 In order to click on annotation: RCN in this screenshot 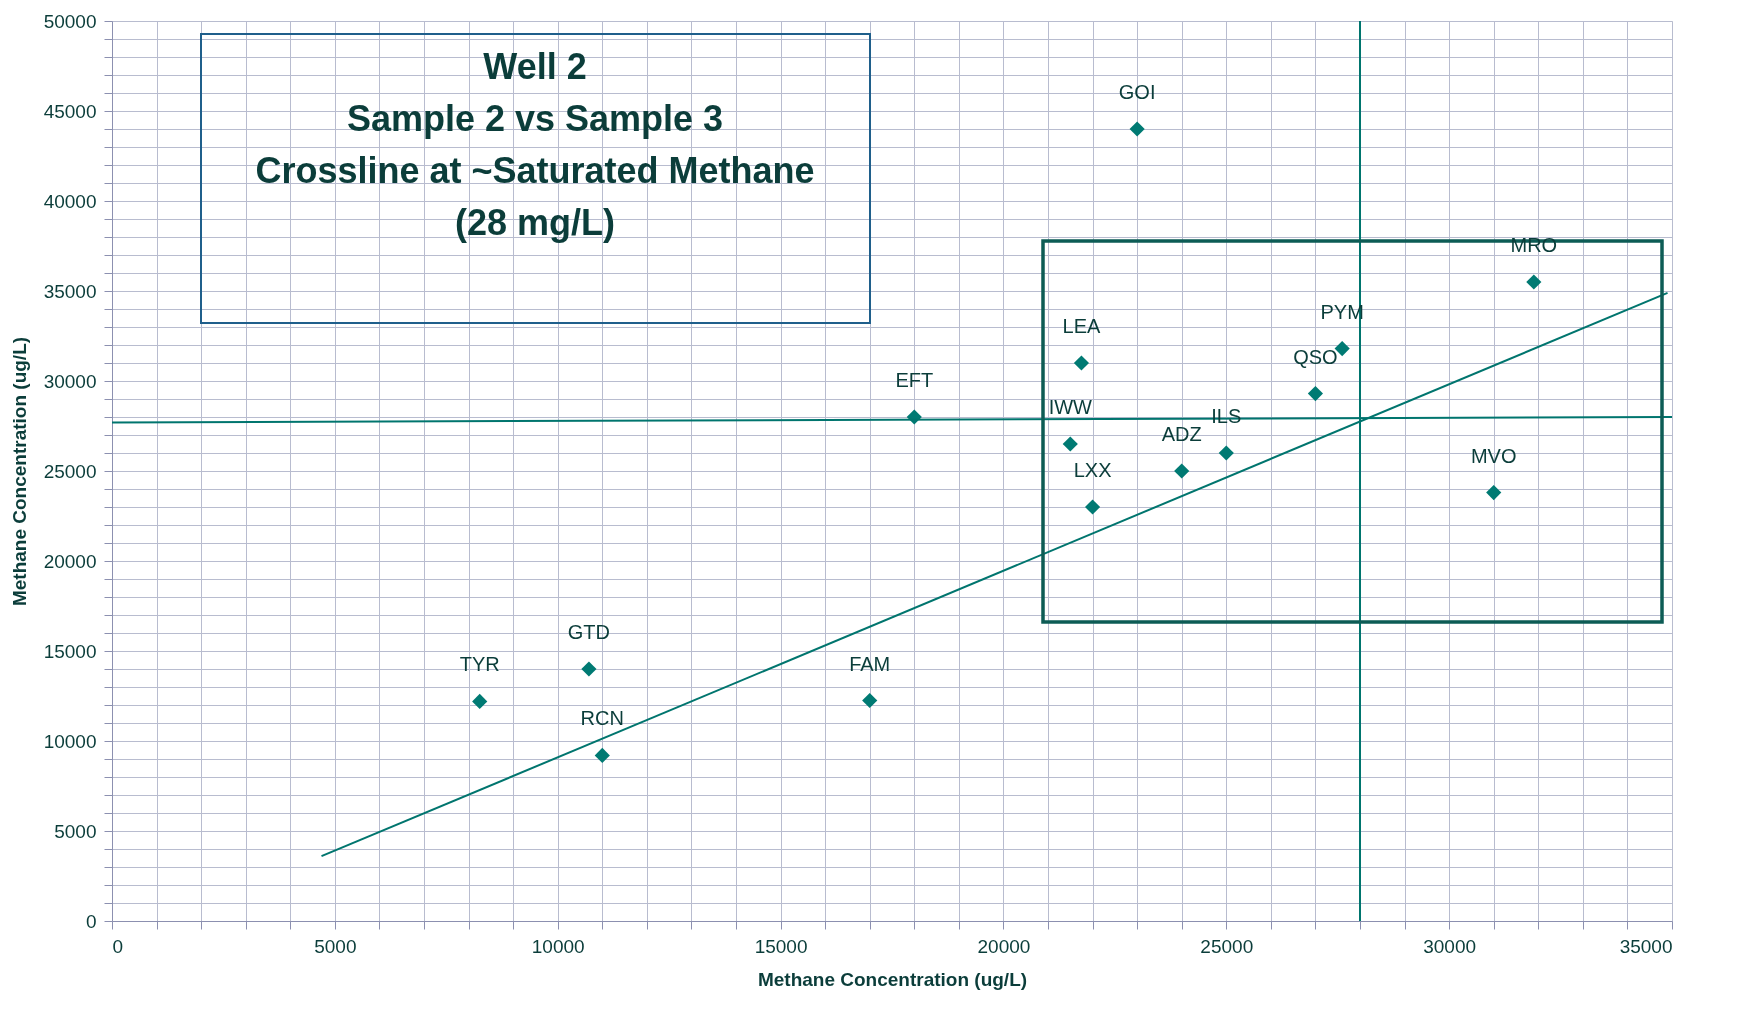, I will do `click(602, 718)`.